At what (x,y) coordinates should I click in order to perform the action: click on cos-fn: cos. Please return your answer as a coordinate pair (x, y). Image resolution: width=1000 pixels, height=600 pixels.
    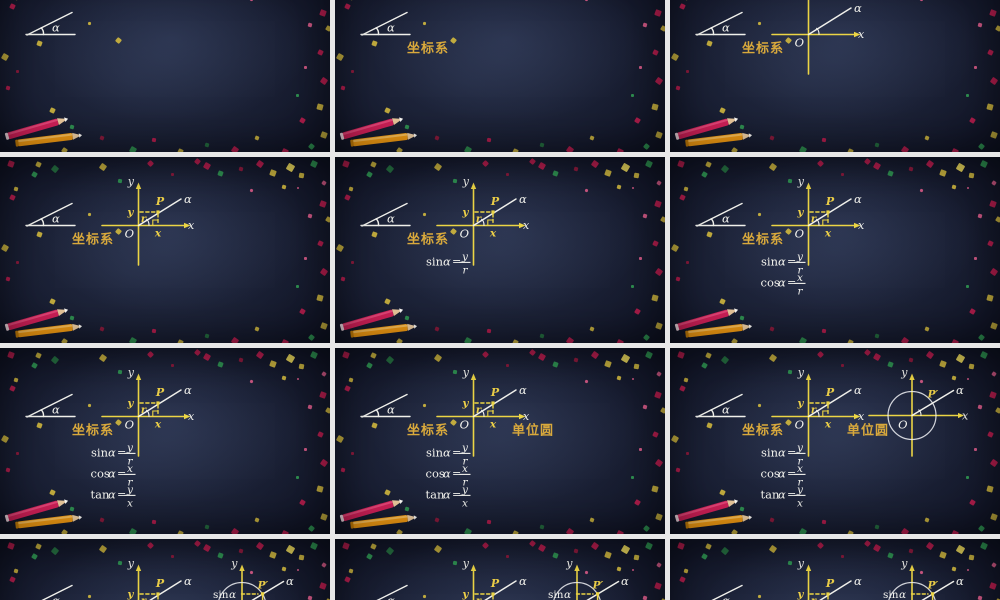
    Looking at the image, I should click on (770, 283).